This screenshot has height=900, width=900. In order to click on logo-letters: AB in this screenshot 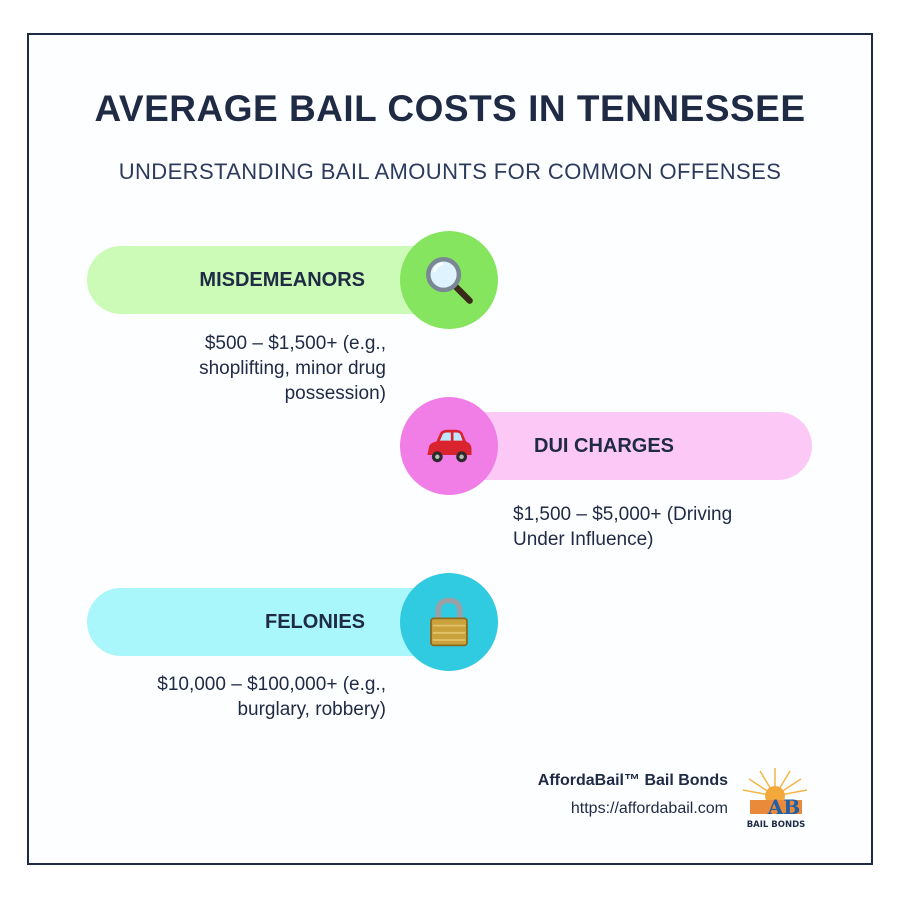, I will do `click(783, 807)`.